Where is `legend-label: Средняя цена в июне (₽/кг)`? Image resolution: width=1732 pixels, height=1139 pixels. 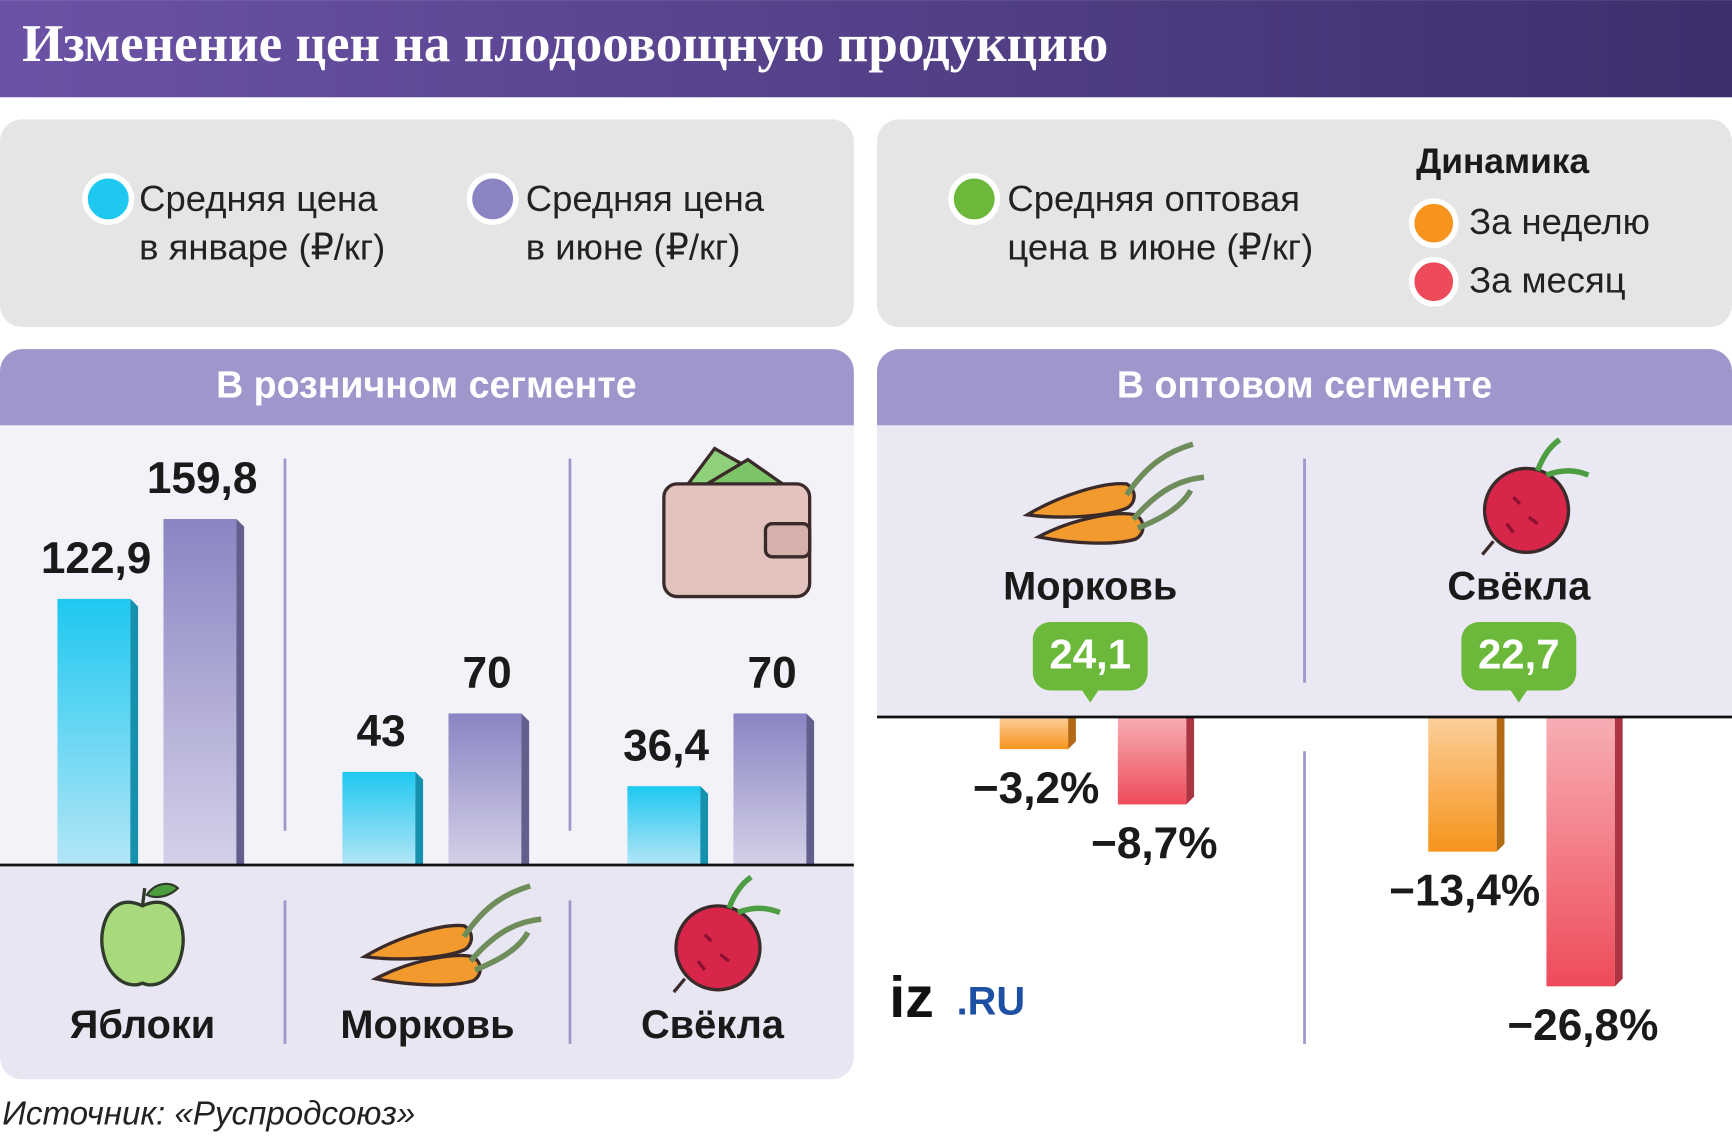
legend-label: Средняя цена в июне (₽/кг) is located at coordinates (645, 222).